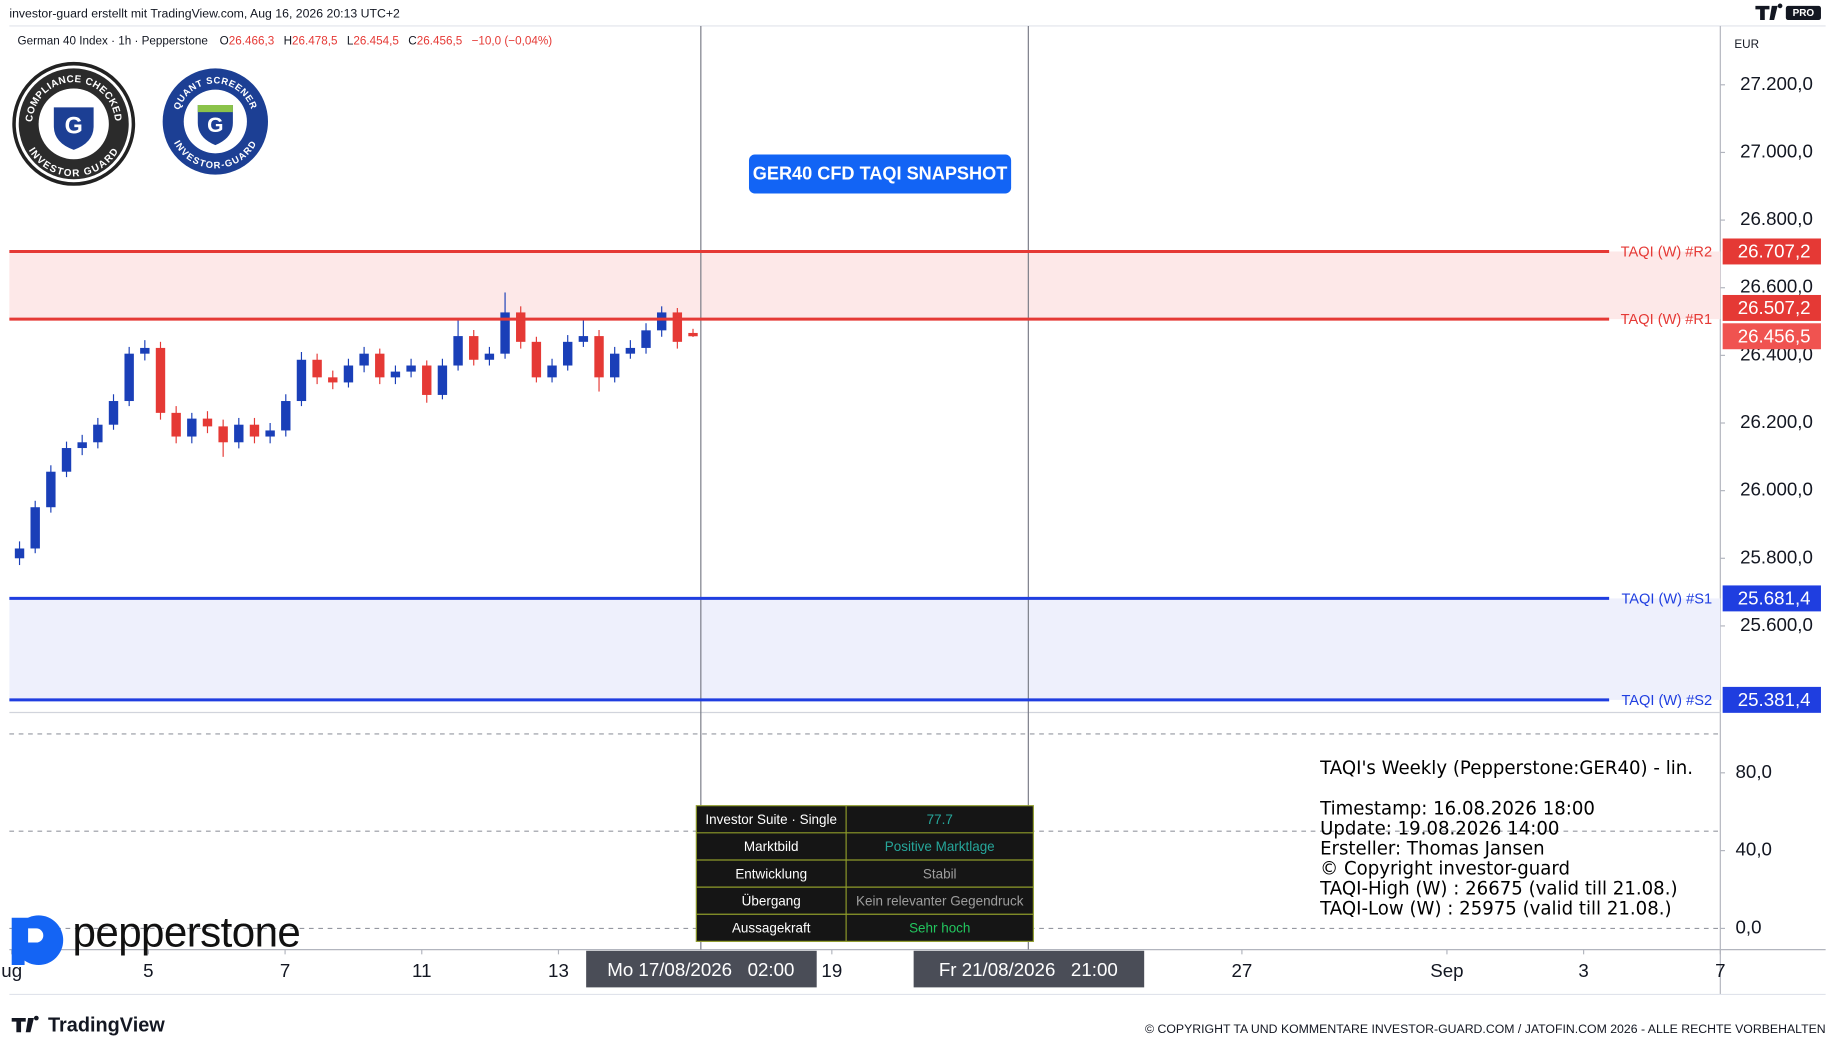  I want to click on table-key: Aussagekraft, so click(771, 928).